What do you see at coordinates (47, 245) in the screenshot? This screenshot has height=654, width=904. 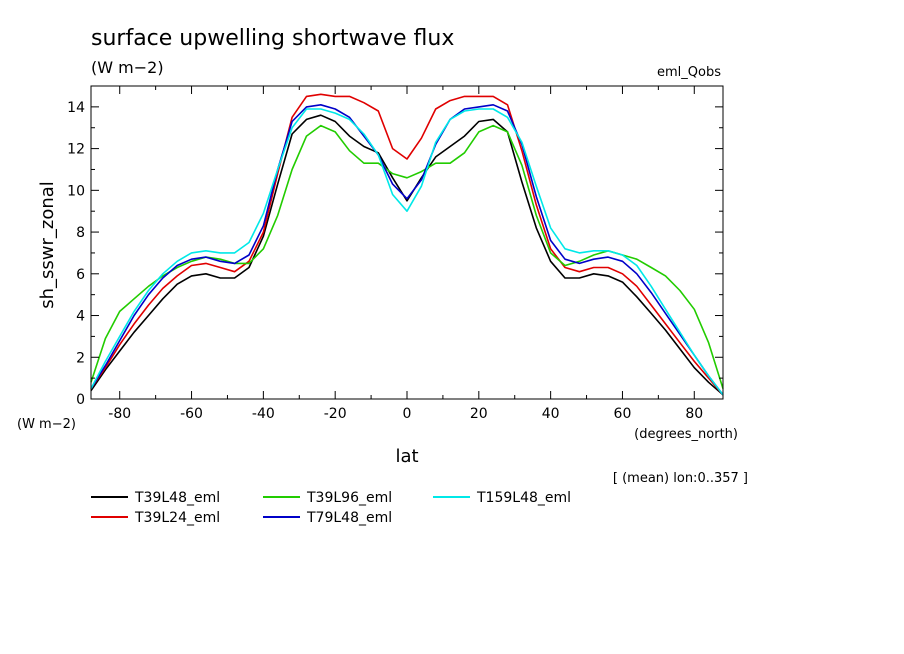 I see `y-axis-label: sh_sswr_zonal` at bounding box center [47, 245].